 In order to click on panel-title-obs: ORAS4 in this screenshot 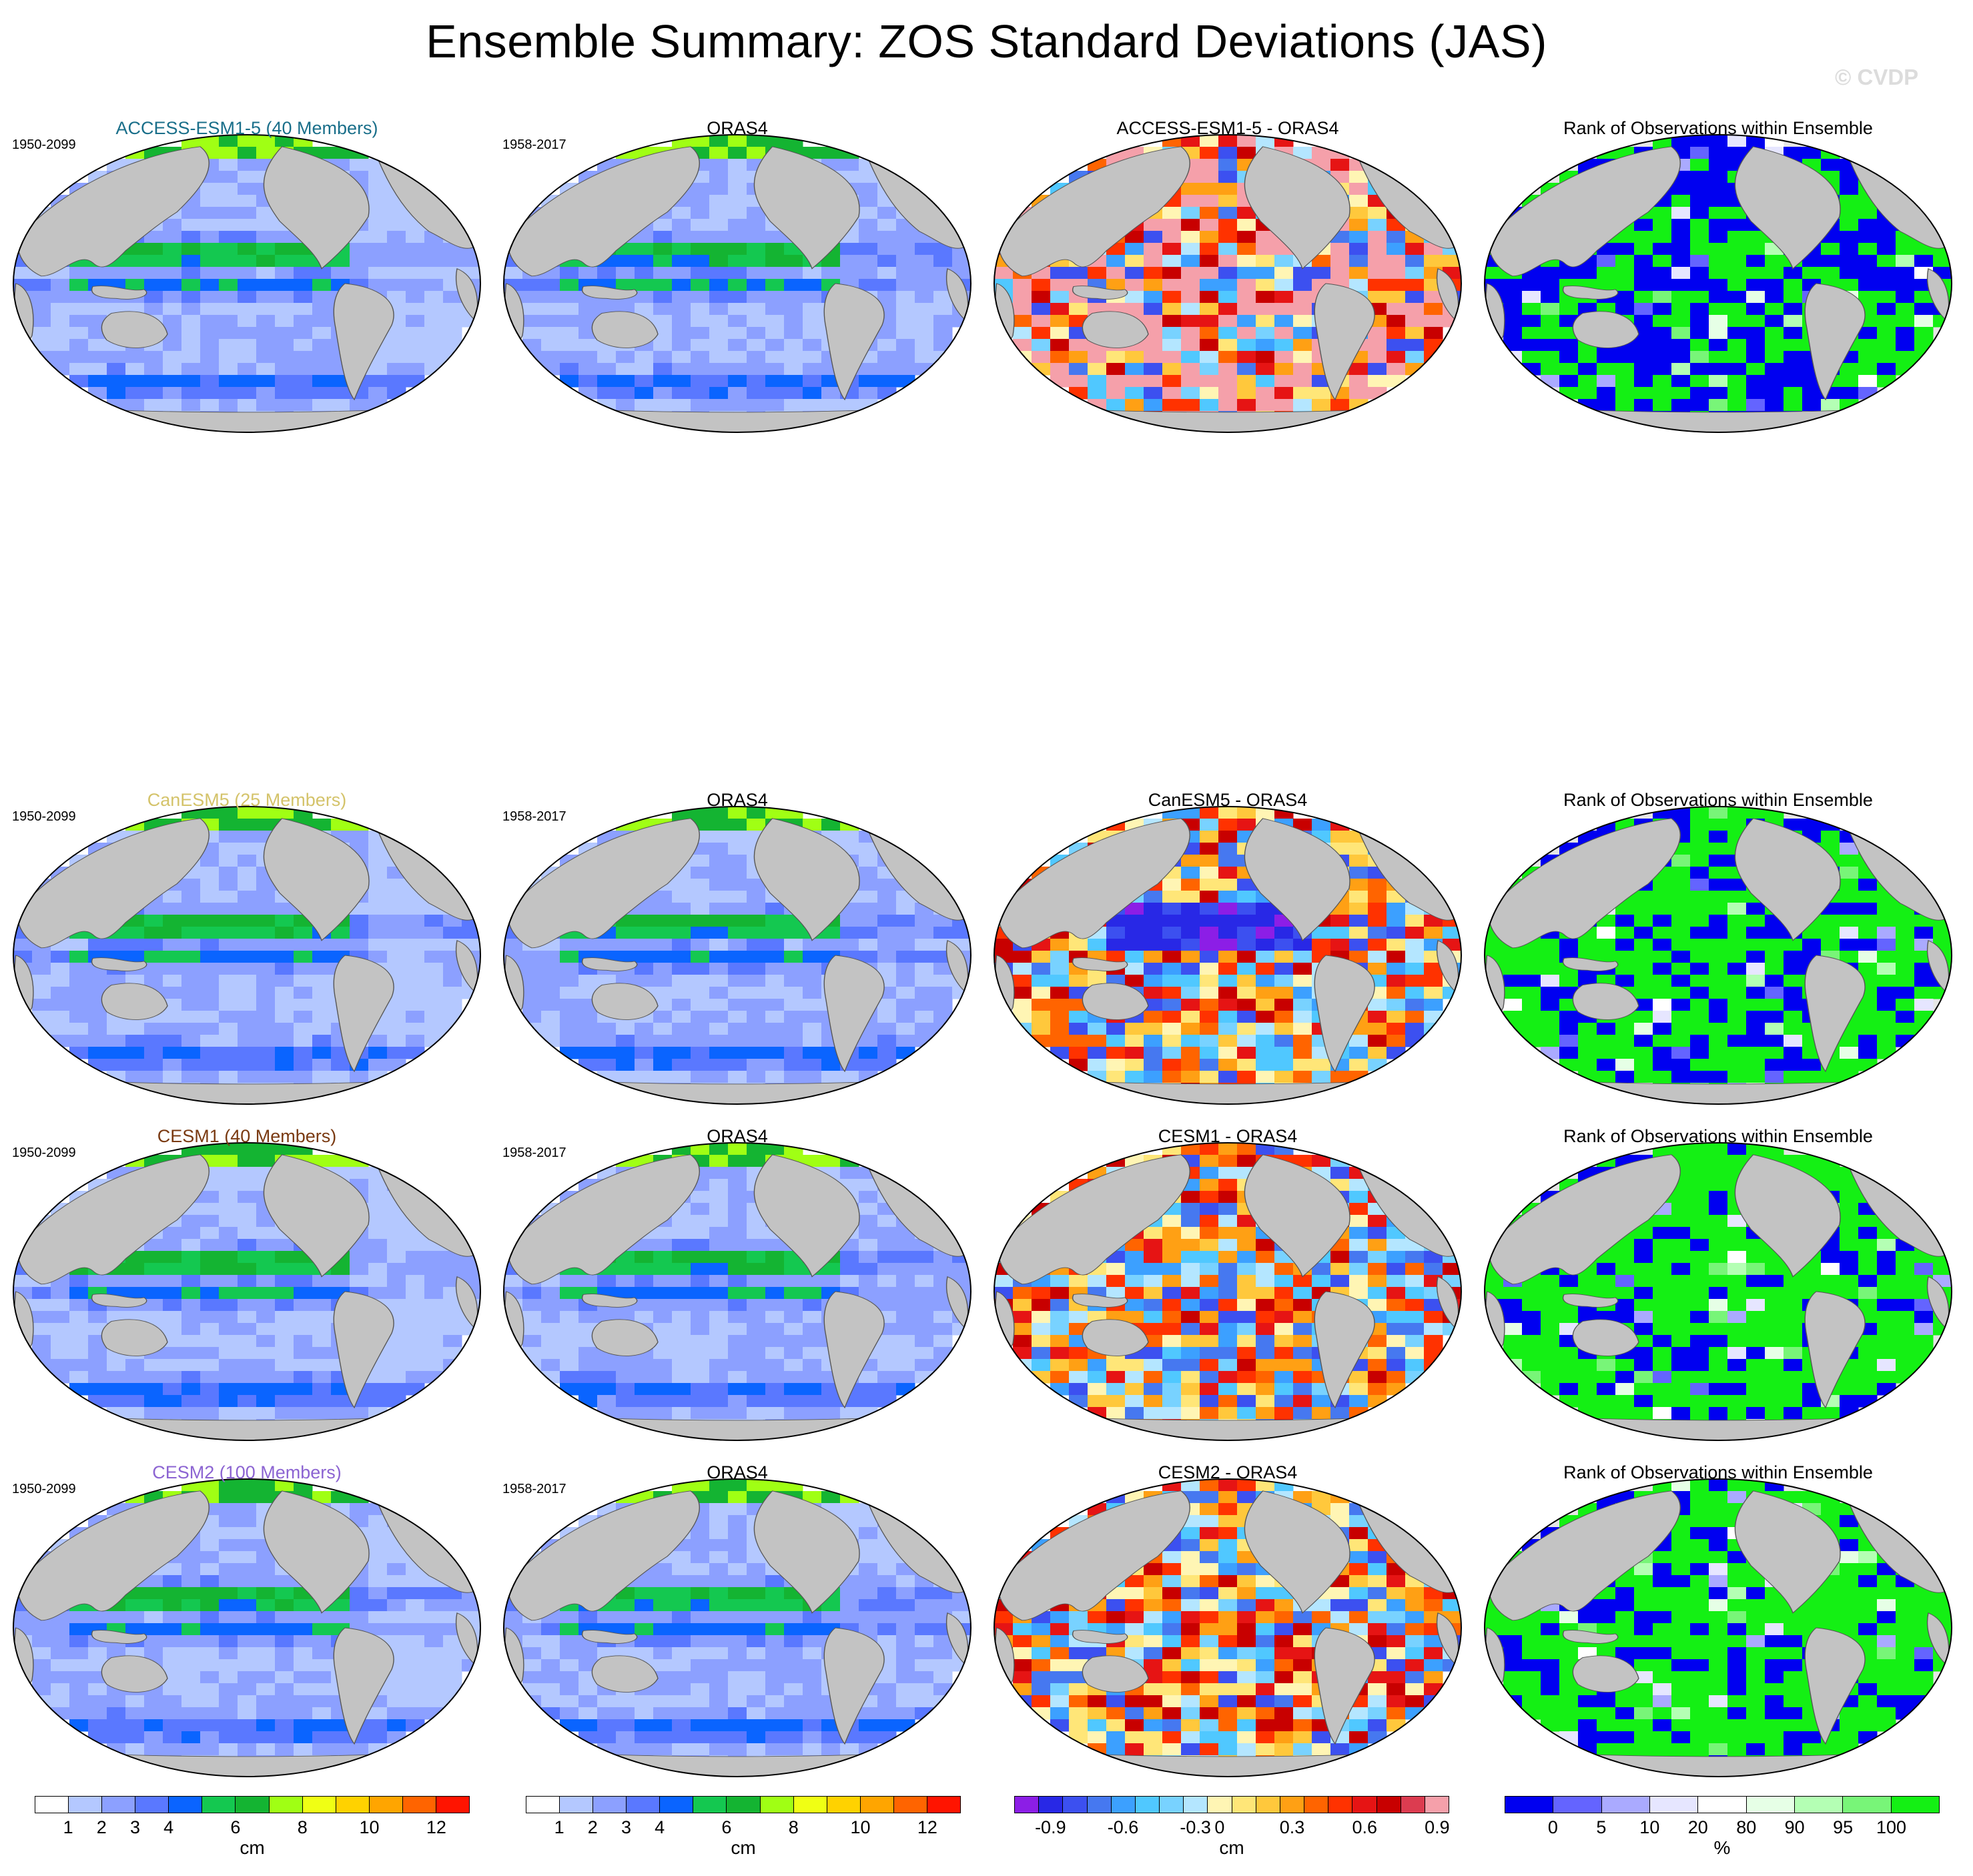, I will do `click(737, 1472)`.